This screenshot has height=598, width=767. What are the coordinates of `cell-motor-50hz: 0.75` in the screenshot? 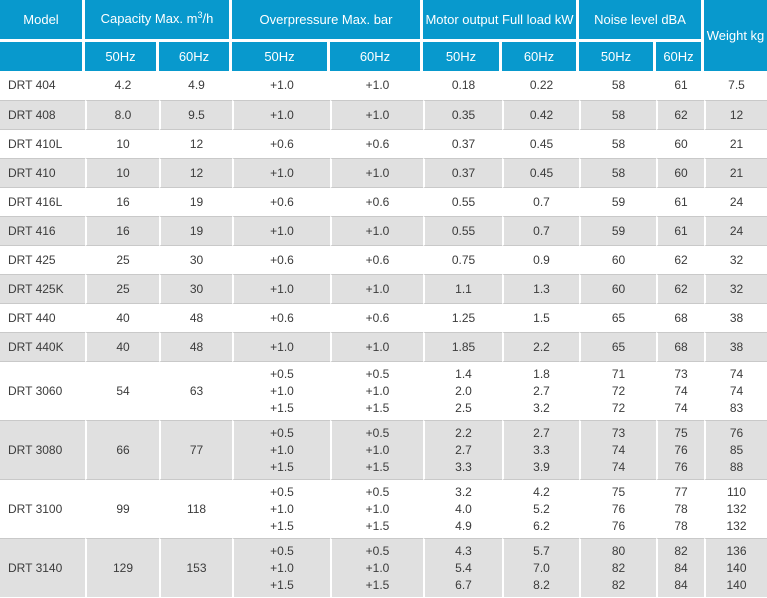 It's located at (463, 259).